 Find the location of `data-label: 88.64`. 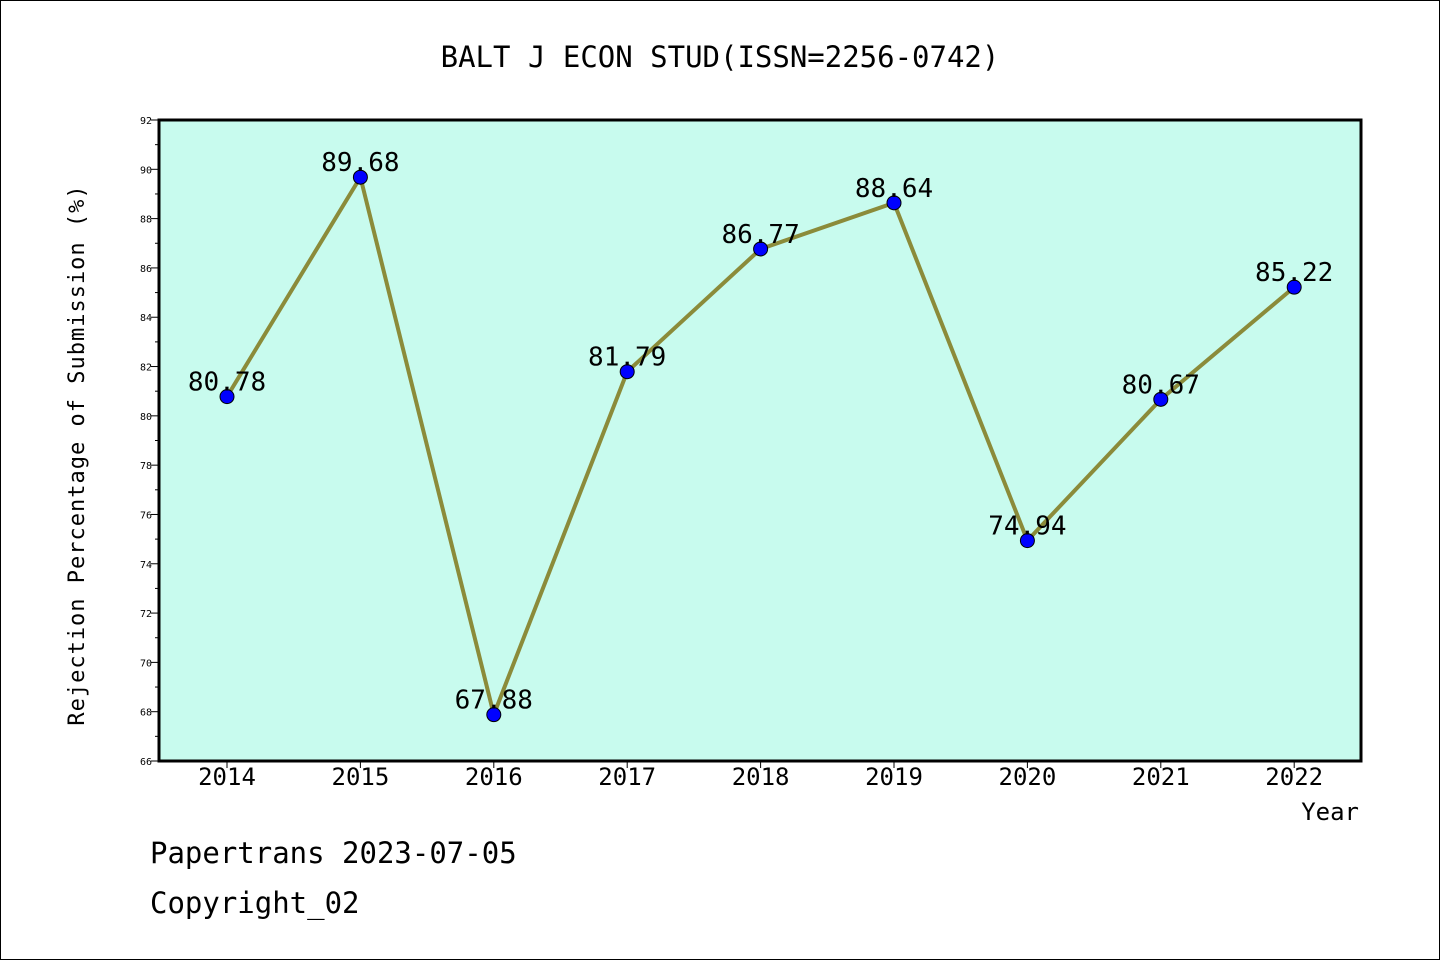

data-label: 88.64 is located at coordinates (894, 189).